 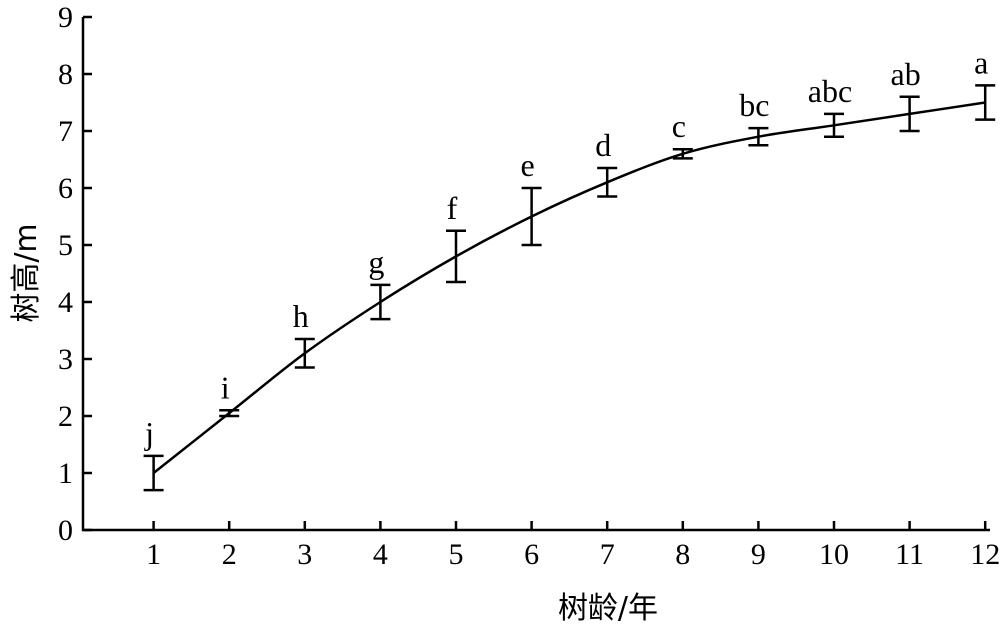 What do you see at coordinates (301, 316) in the screenshot?
I see `significance-label: h` at bounding box center [301, 316].